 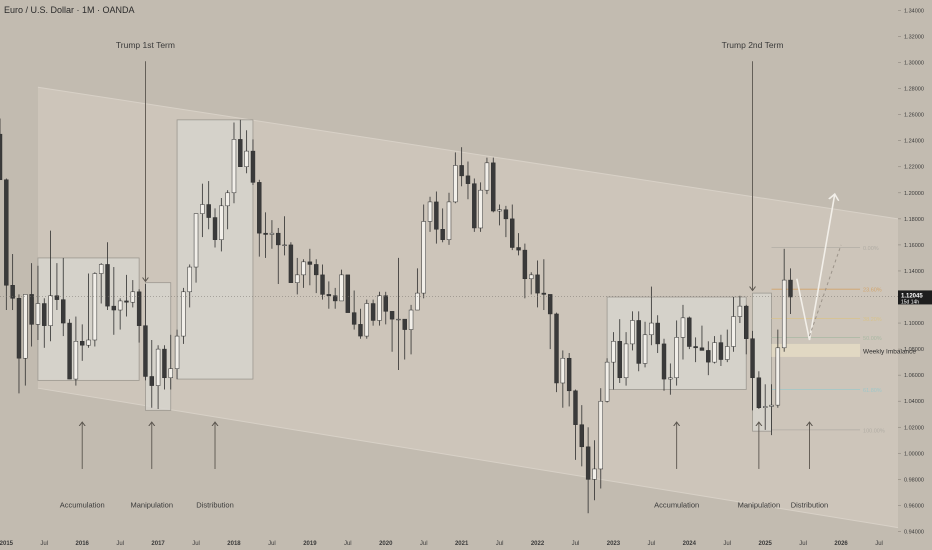 What do you see at coordinates (762, 362) in the screenshot?
I see `phase-zone-box` at bounding box center [762, 362].